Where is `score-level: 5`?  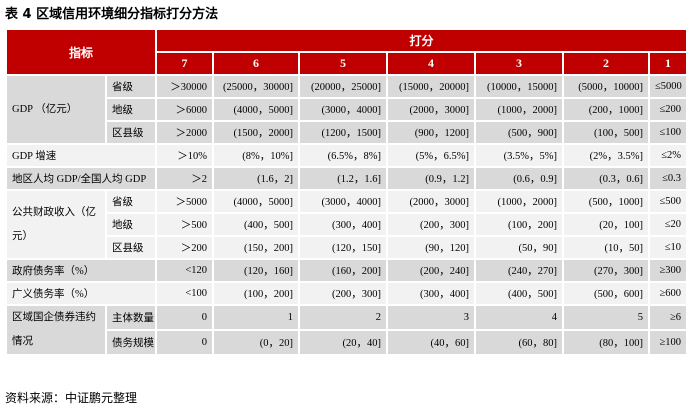 score-level: 5 is located at coordinates (343, 63).